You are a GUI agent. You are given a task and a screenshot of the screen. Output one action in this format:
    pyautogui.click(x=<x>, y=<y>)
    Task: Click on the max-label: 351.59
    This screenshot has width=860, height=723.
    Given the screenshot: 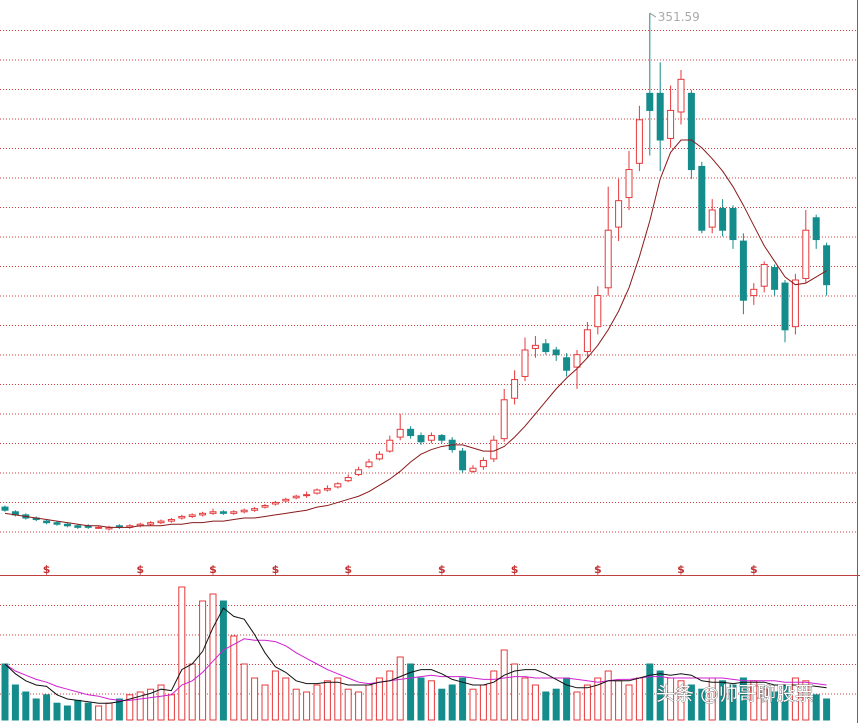 What is the action you would take?
    pyautogui.click(x=679, y=17)
    